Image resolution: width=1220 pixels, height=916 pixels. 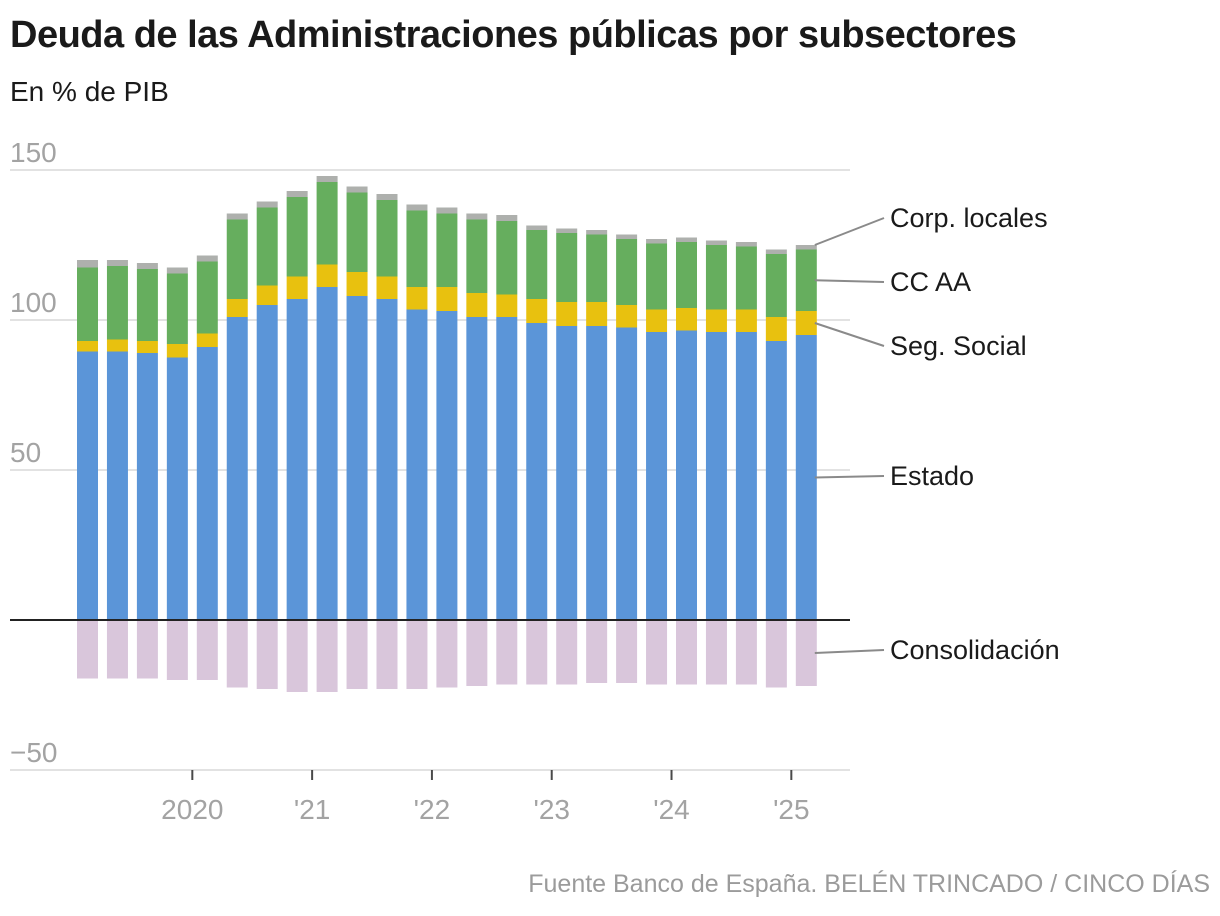 I want to click on bar-group-2023-Q4, so click(x=657, y=462).